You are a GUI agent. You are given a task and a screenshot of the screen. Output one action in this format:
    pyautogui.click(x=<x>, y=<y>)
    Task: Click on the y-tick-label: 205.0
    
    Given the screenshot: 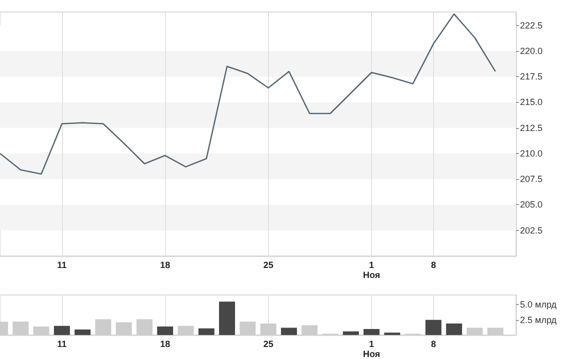 What is the action you would take?
    pyautogui.click(x=531, y=205)
    